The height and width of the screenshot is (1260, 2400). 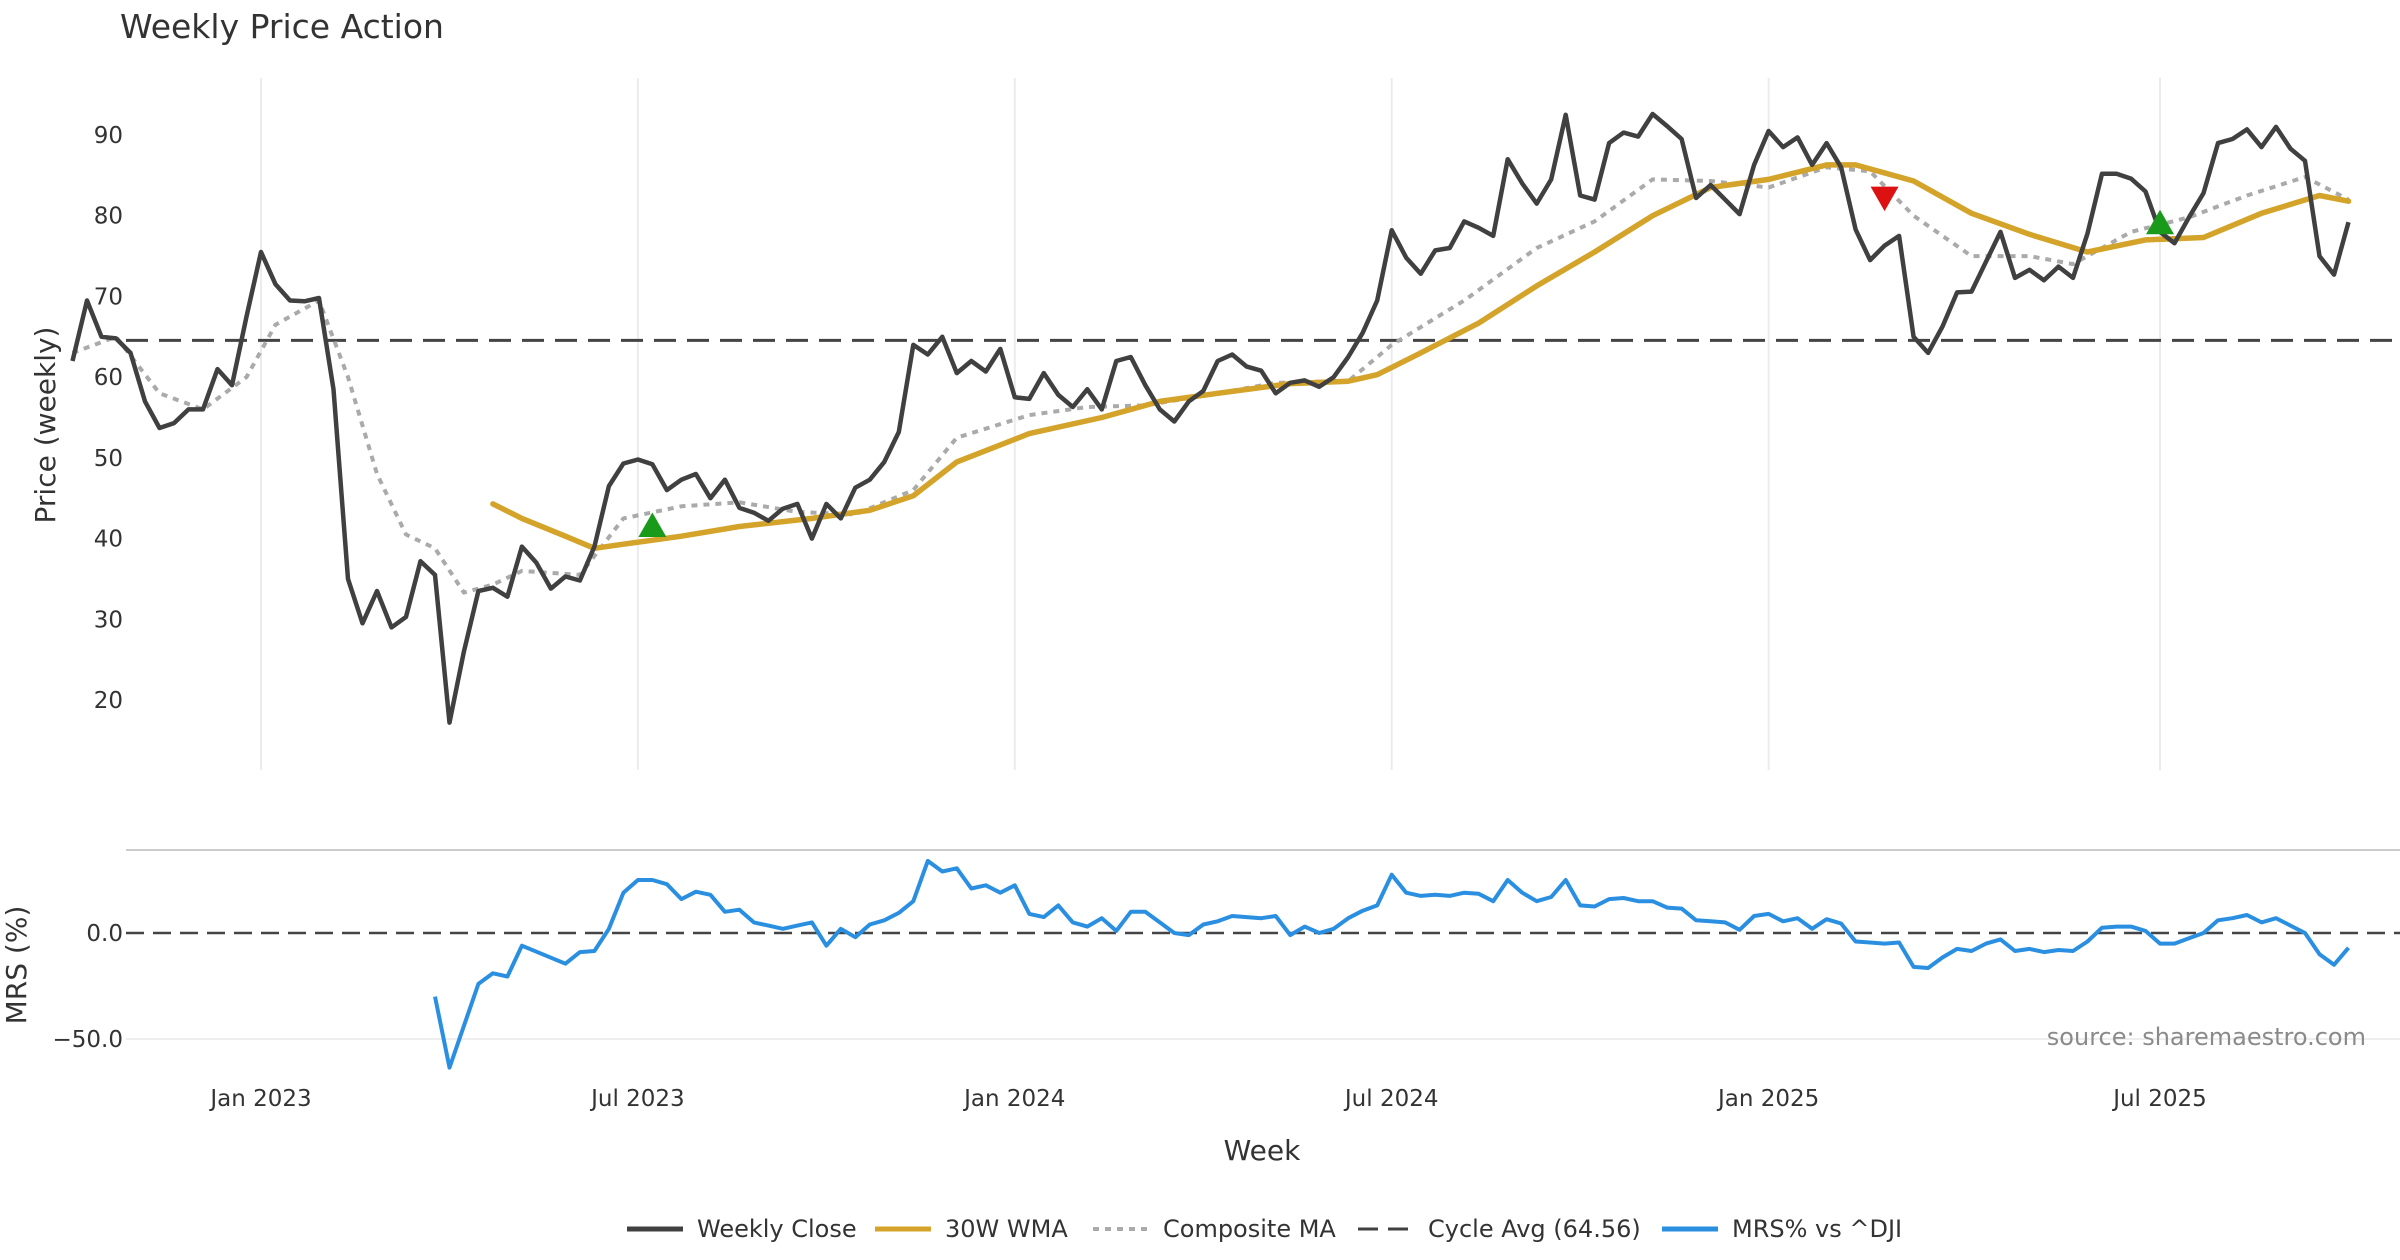 What do you see at coordinates (104, 934) in the screenshot?
I see `mrs-y-tick-label: 0.0` at bounding box center [104, 934].